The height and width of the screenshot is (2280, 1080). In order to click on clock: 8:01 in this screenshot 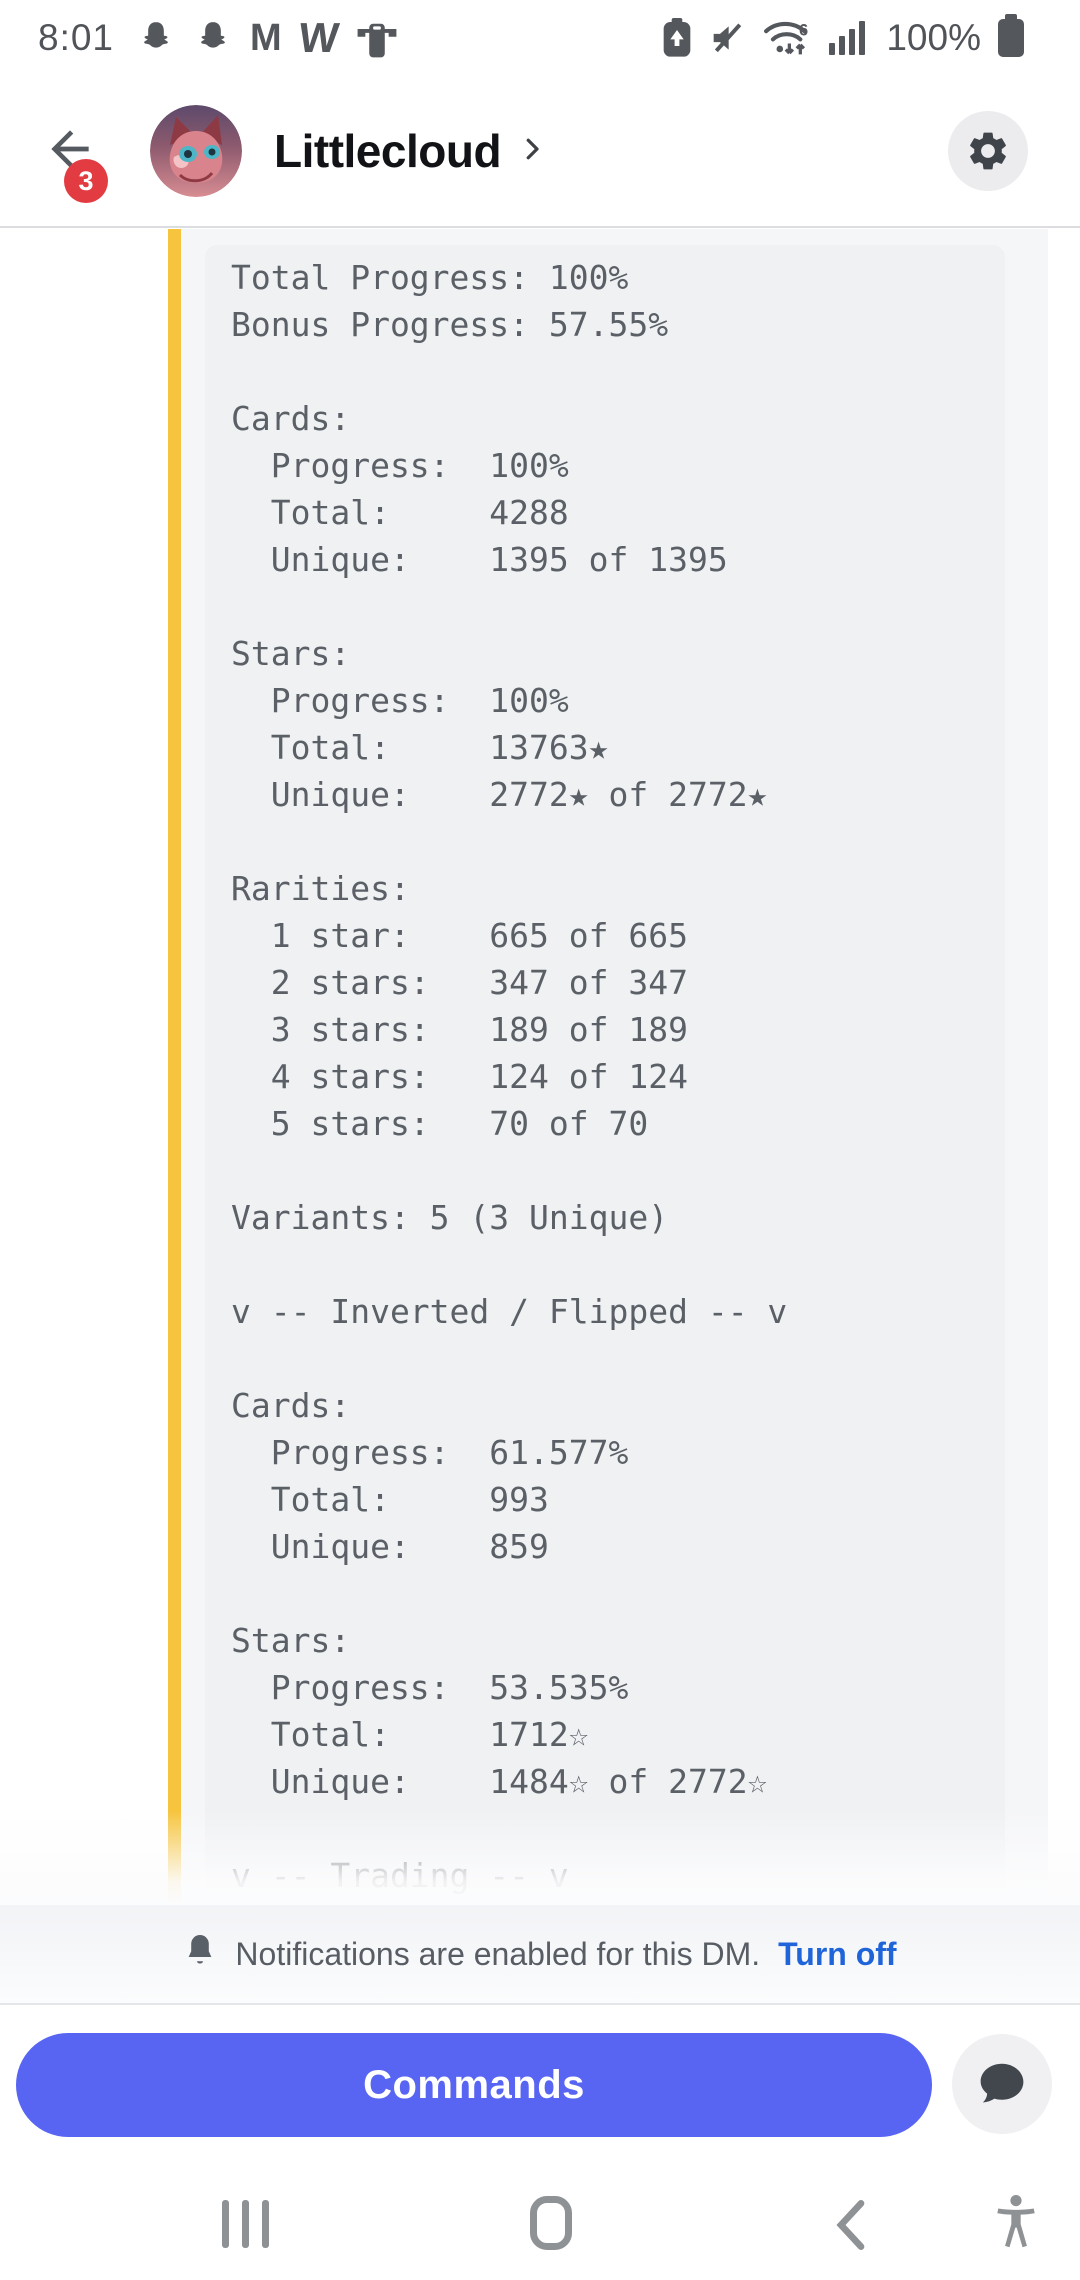, I will do `click(76, 37)`.